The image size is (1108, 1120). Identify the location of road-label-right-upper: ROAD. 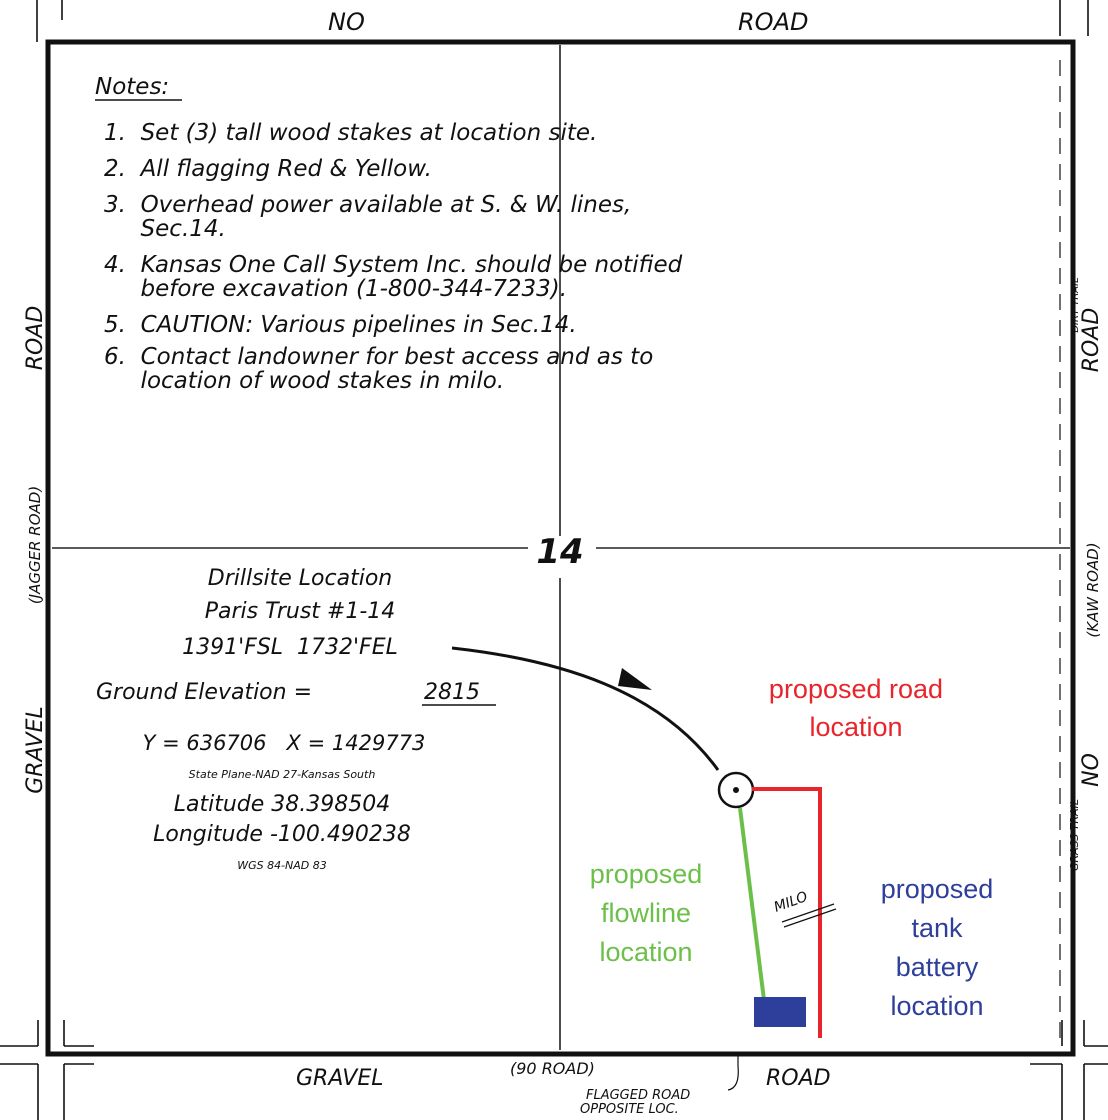
(1091, 340).